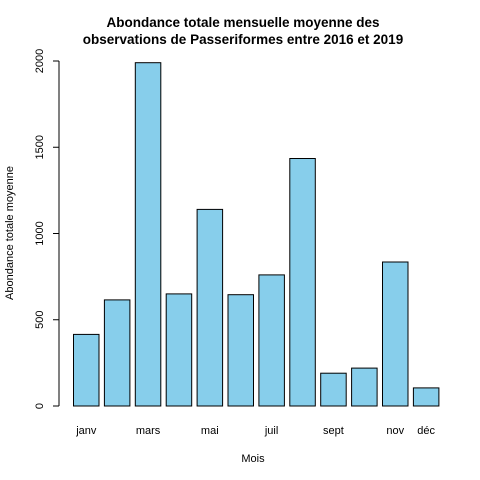 The height and width of the screenshot is (480, 480). Describe the element at coordinates (426, 397) in the screenshot. I see `bar-déc` at that location.